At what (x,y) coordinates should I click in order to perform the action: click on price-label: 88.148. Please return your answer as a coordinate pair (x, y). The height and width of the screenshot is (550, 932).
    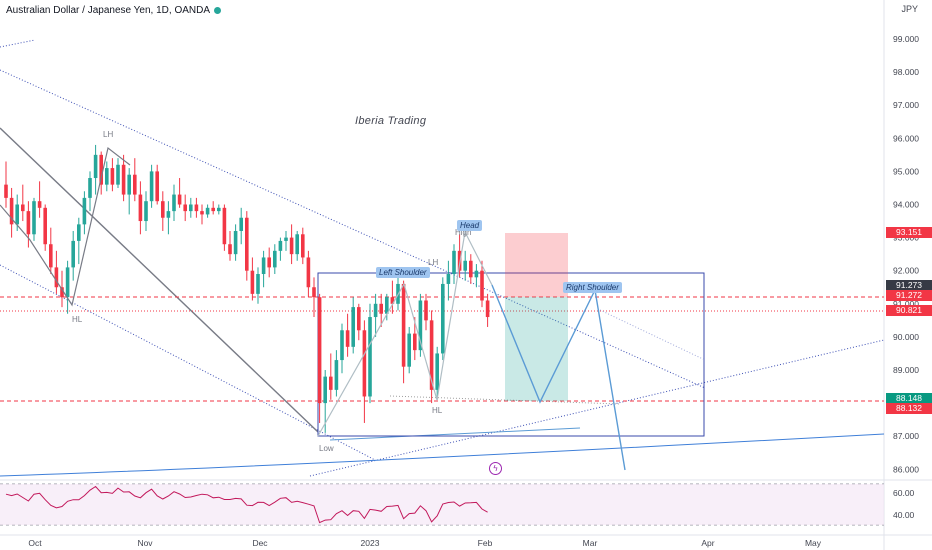
    Looking at the image, I should click on (909, 398).